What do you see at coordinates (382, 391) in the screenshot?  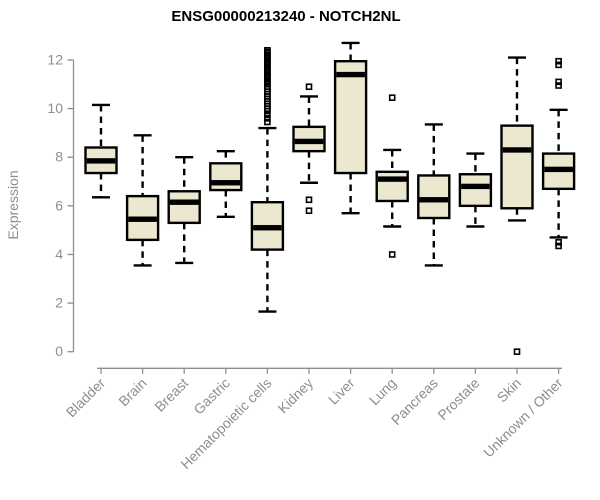 I see `x-tick-label-lung: Lung` at bounding box center [382, 391].